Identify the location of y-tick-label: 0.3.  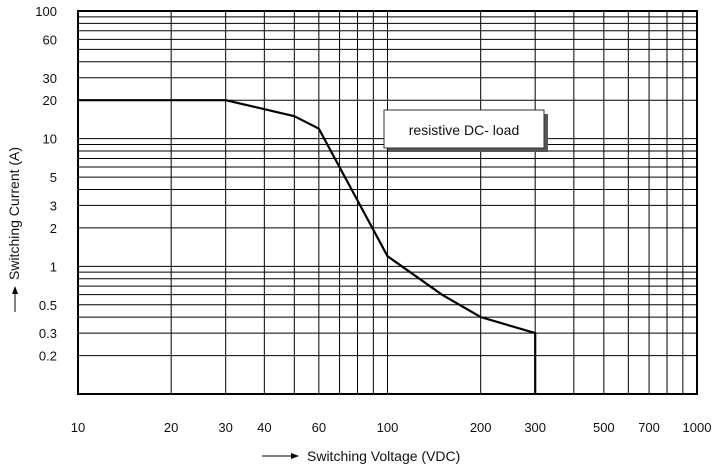
(48, 333).